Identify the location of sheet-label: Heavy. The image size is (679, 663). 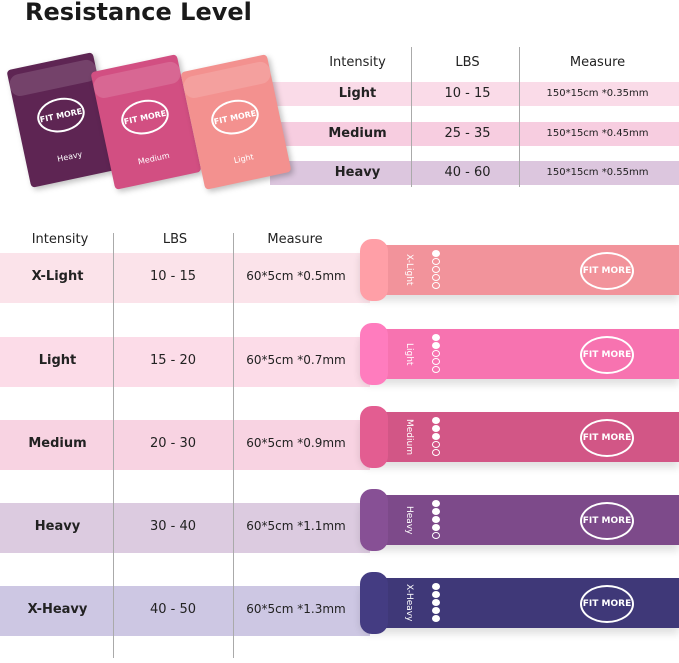
(70, 156).